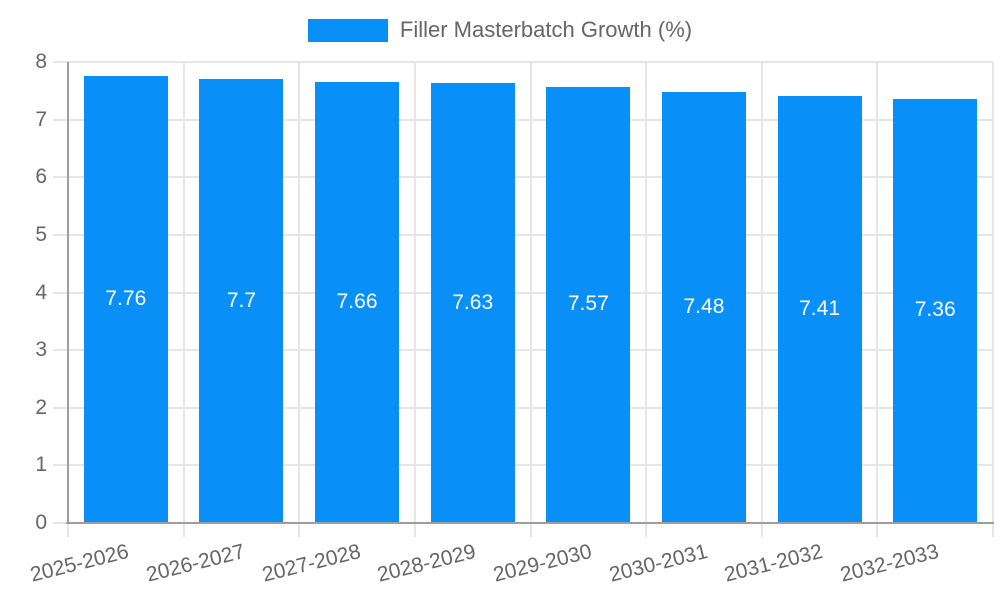 The width and height of the screenshot is (1000, 600). I want to click on y-axis-tick-label: 2, so click(41, 407).